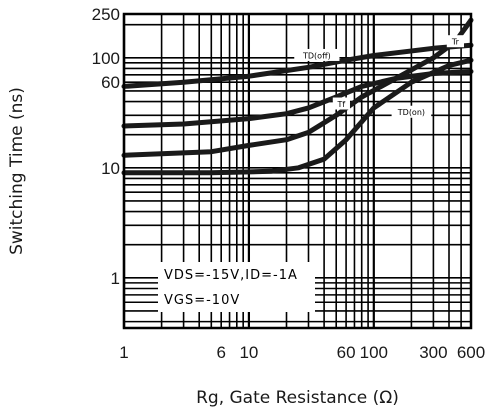 This screenshot has height=415, width=491. I want to click on y-tick-label: 60, so click(110, 82).